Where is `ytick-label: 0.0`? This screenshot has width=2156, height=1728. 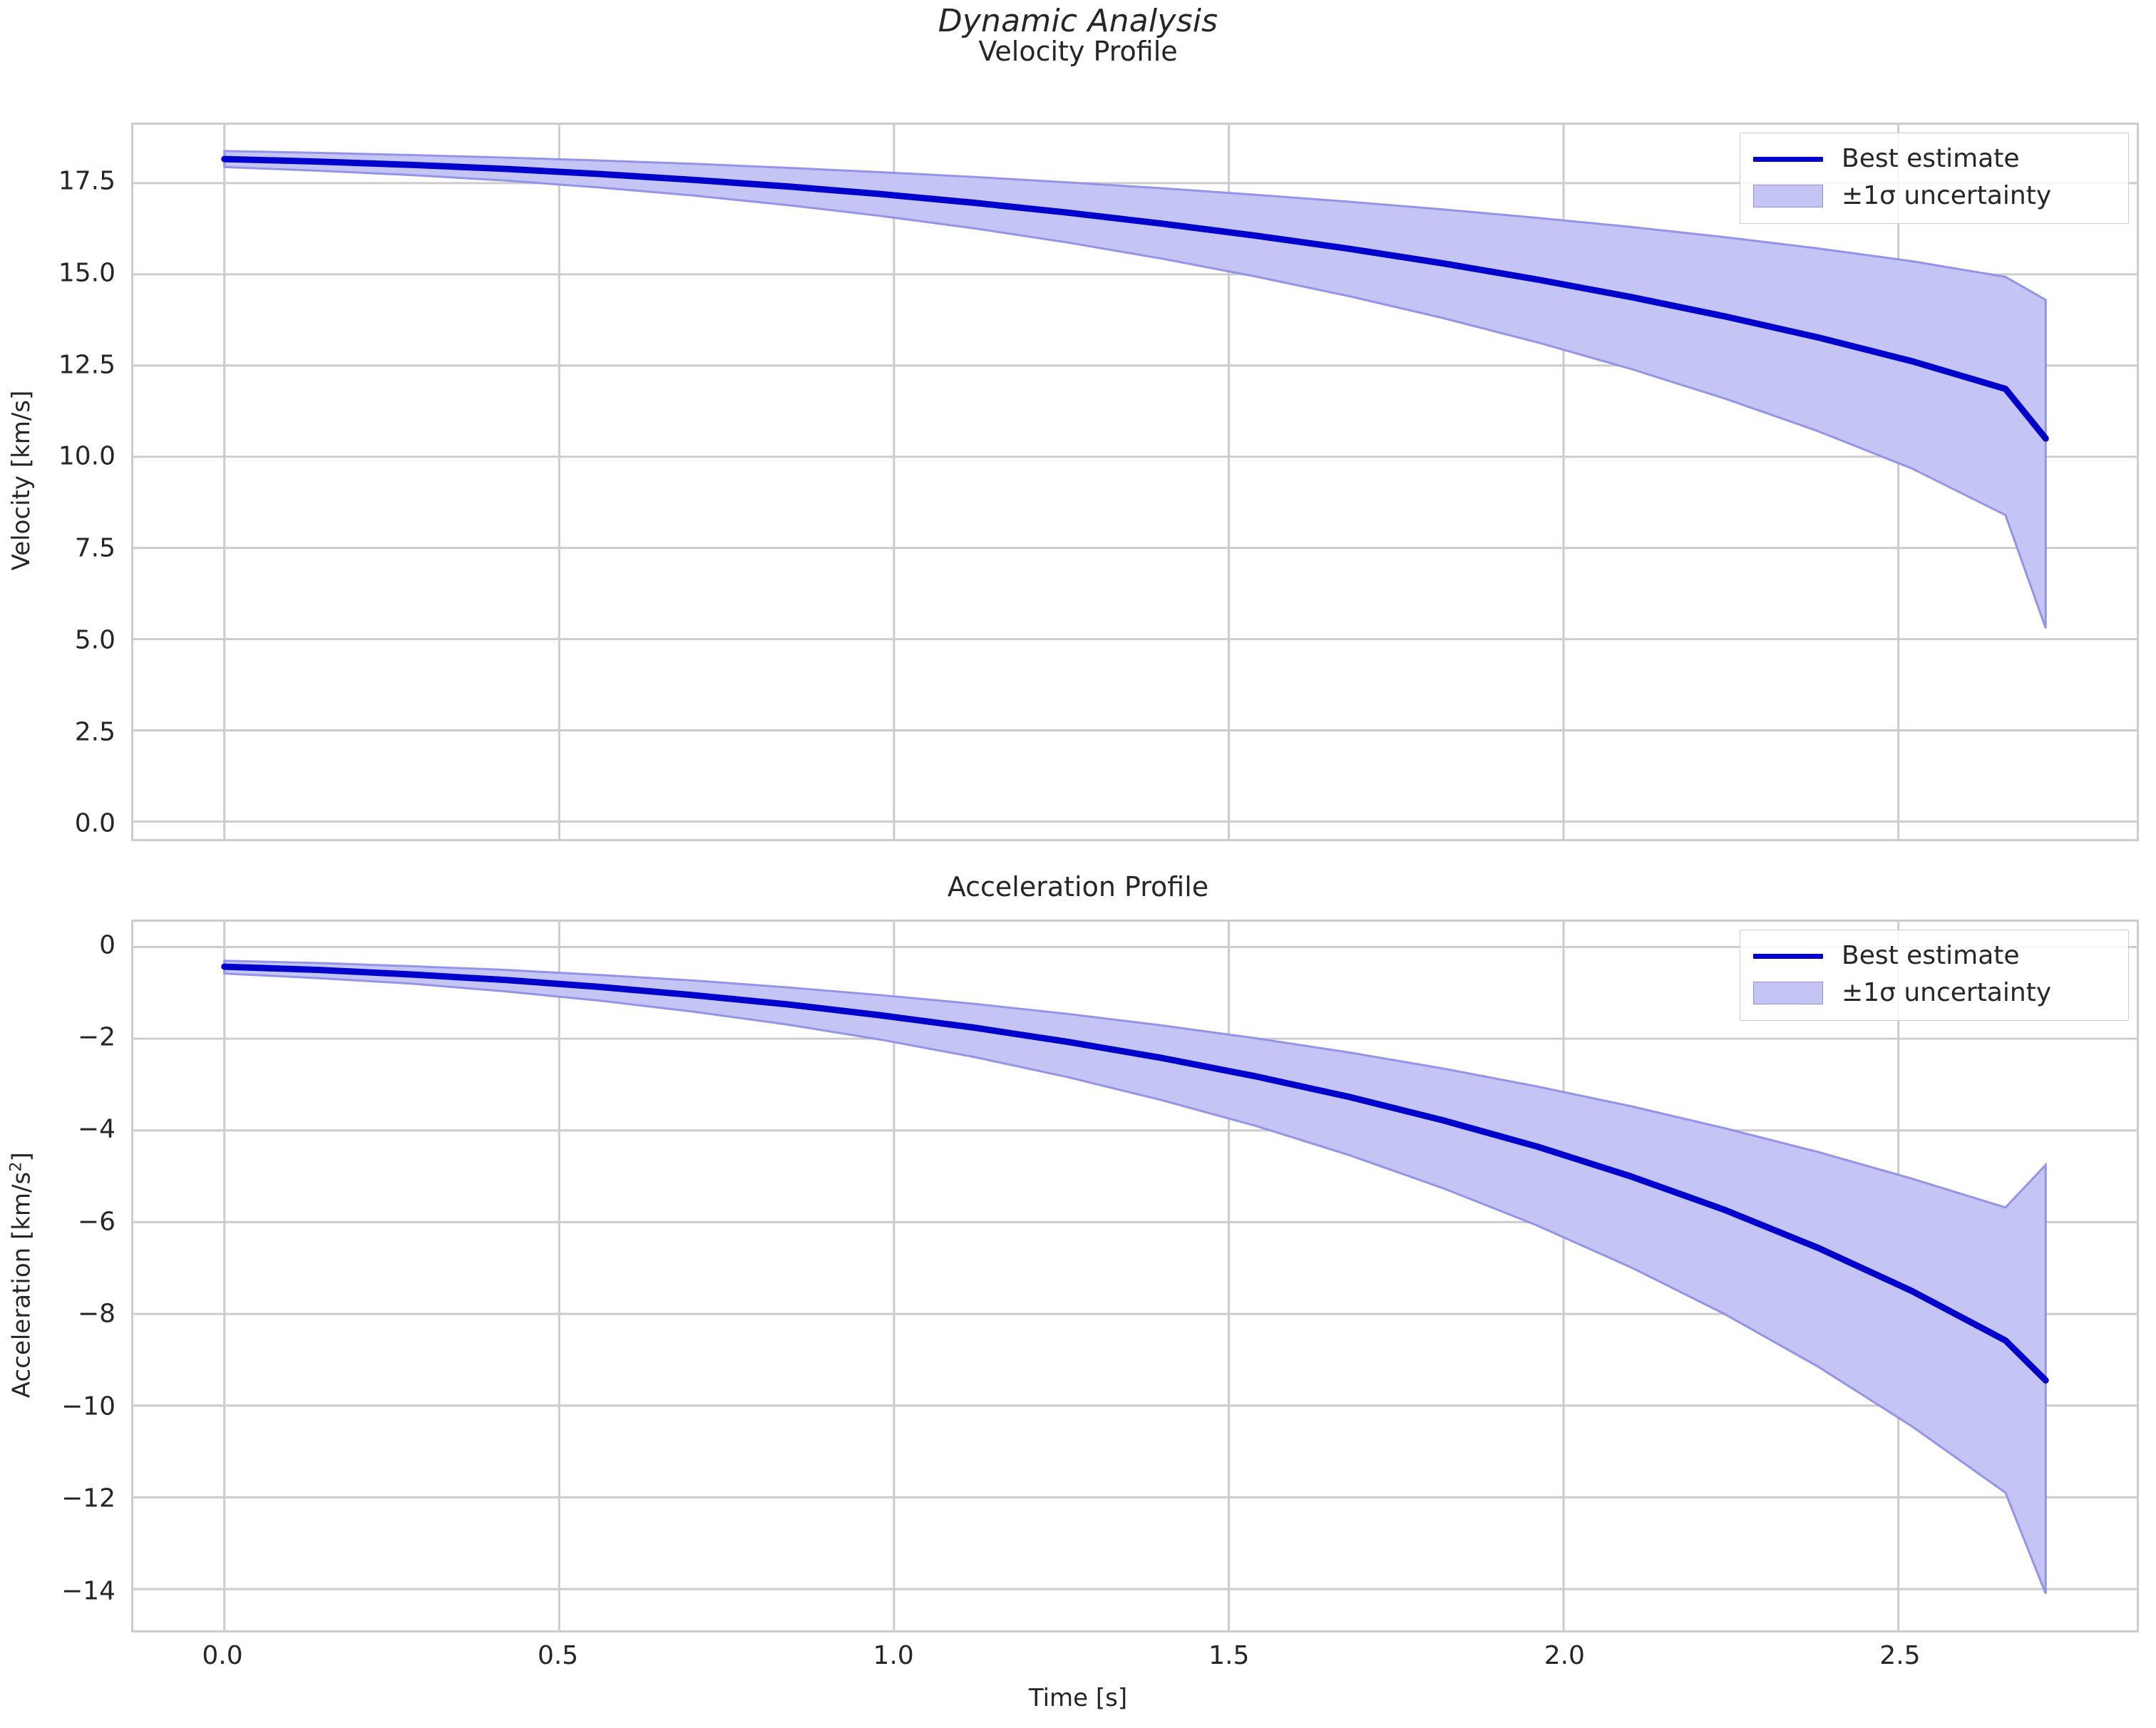 ytick-label: 0.0 is located at coordinates (94, 823).